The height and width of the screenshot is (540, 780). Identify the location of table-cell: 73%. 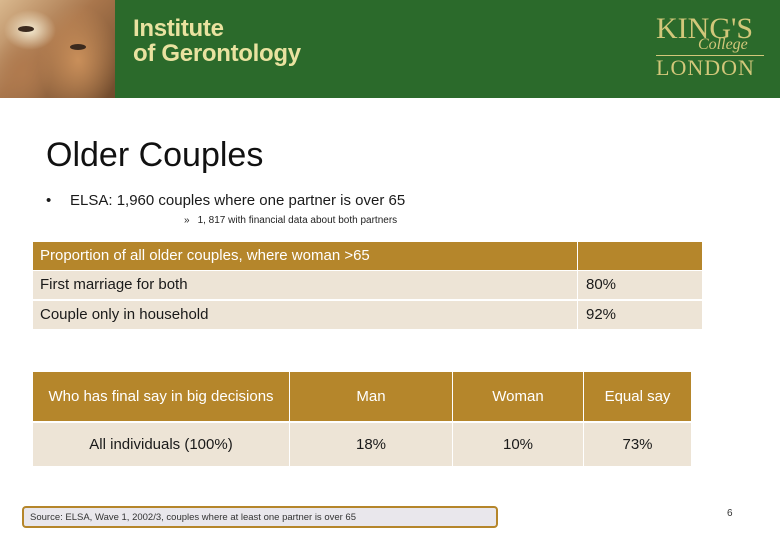
(637, 444).